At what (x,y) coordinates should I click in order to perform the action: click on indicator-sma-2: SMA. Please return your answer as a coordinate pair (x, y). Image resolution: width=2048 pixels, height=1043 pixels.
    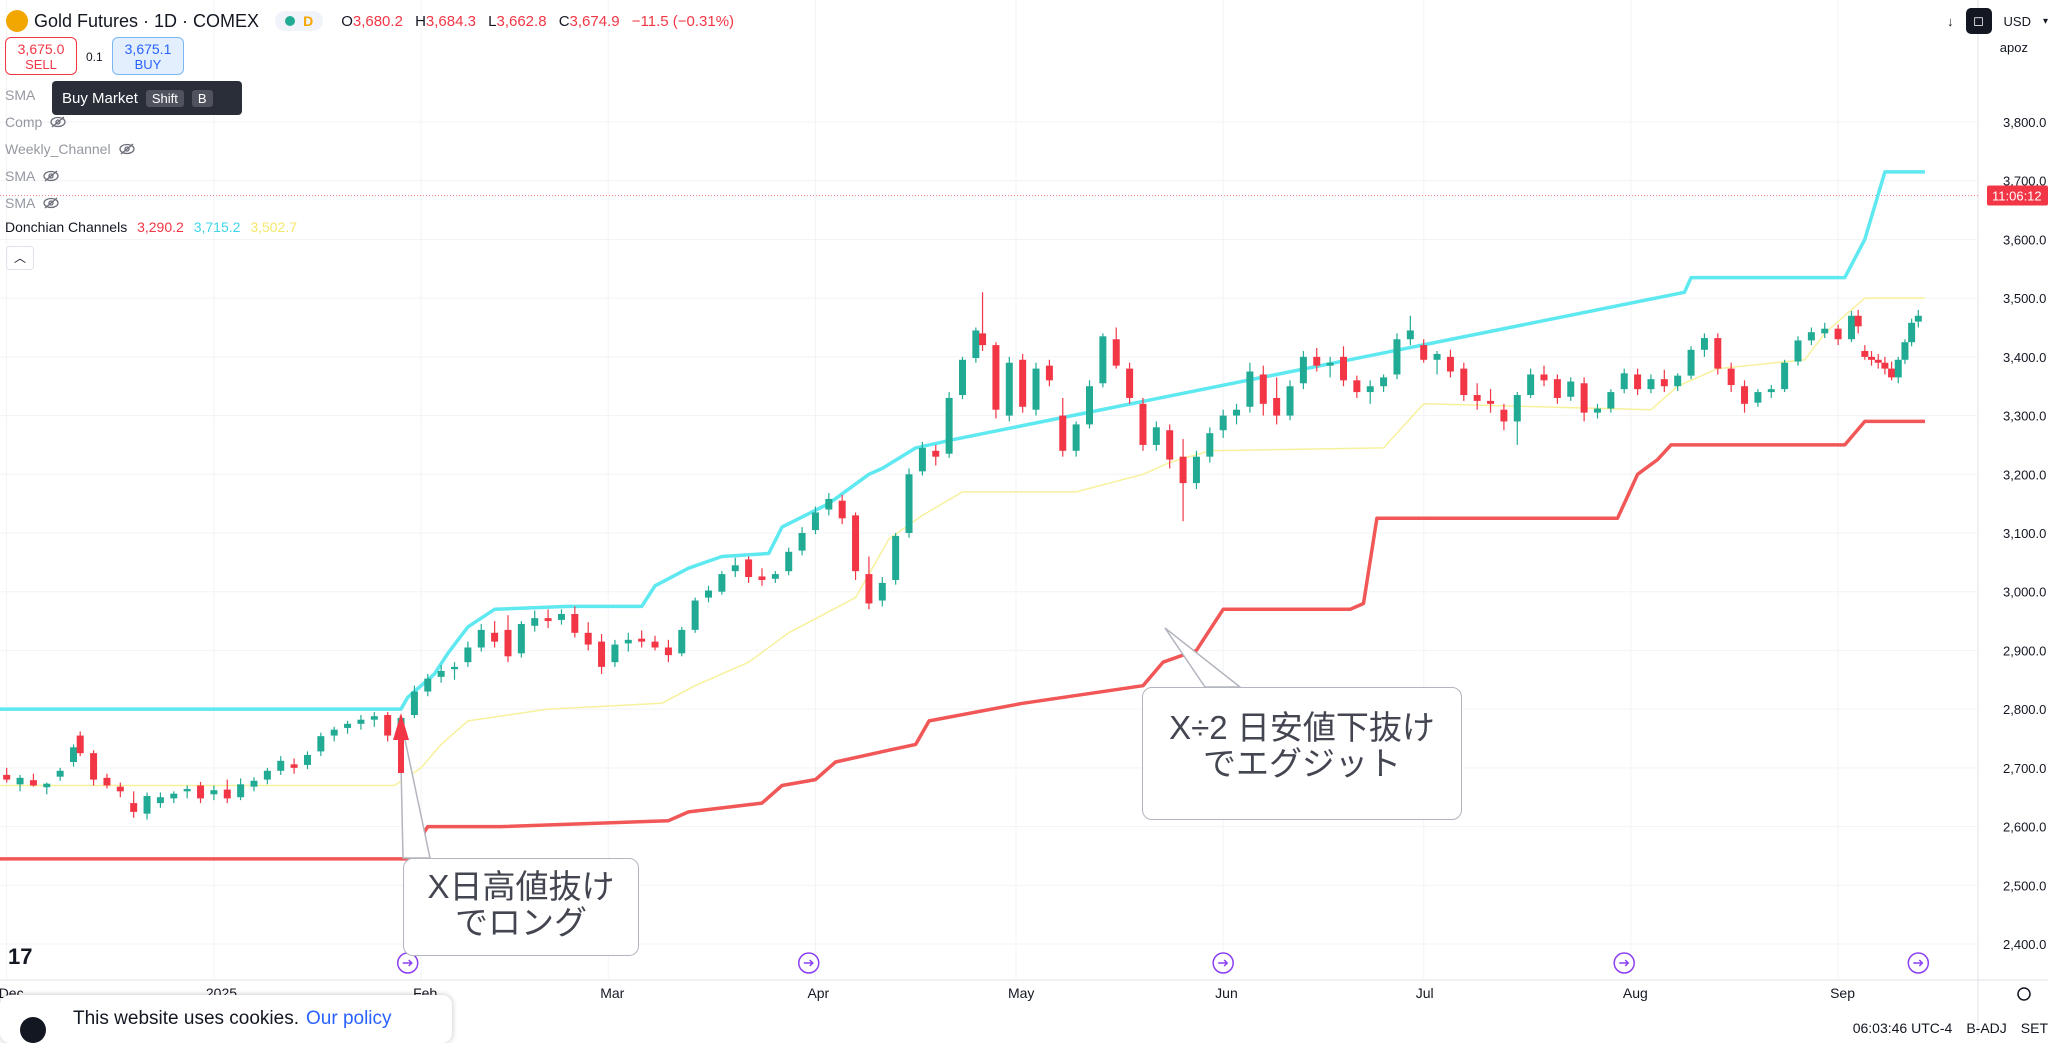
    Looking at the image, I should click on (32, 176).